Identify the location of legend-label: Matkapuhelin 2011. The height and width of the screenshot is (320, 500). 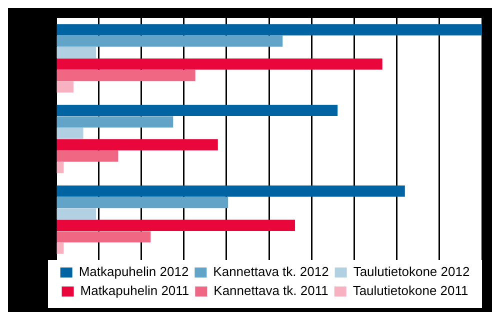
(135, 290).